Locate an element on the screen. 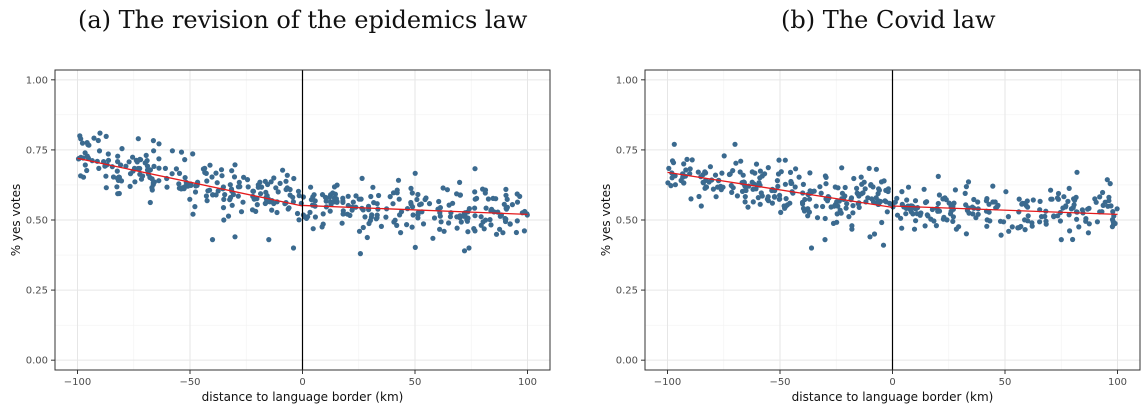  x-tick-label: −50 is located at coordinates (189, 382).